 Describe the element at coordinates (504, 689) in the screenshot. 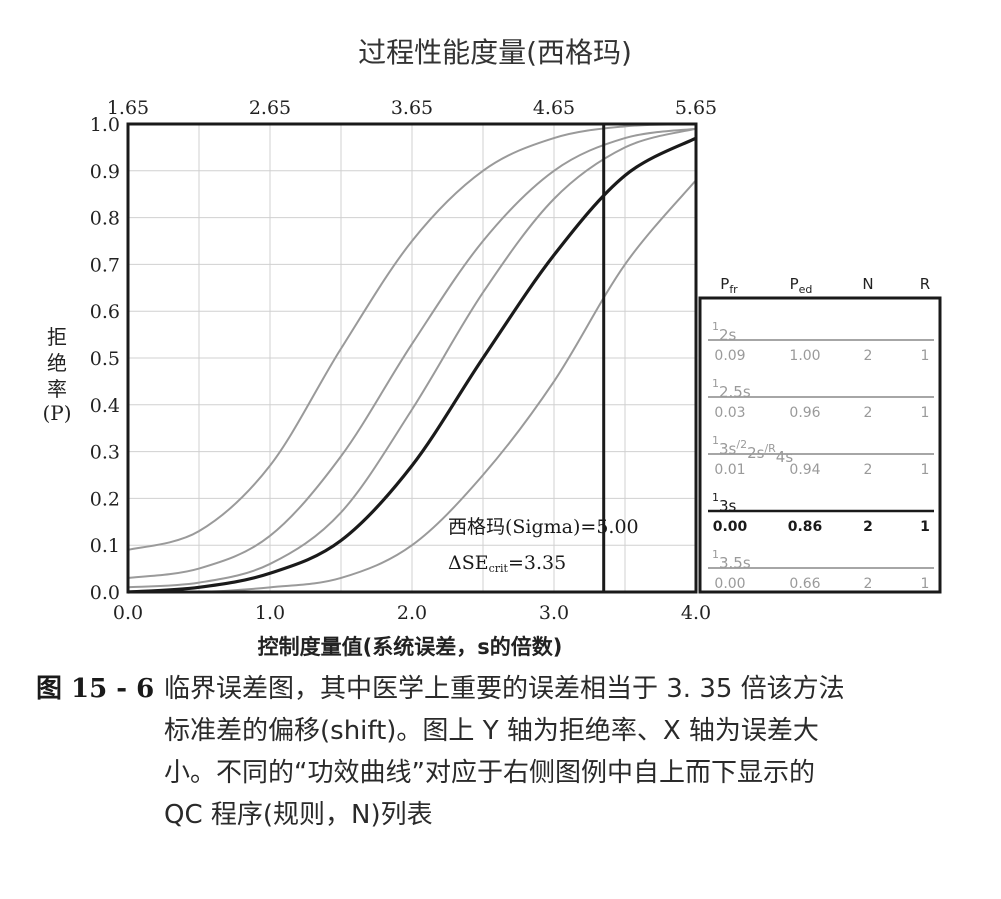

I see `caption-line-1: 临界误差图，其中医学上重要的误差相当于 3. 35 倍该方法` at that location.